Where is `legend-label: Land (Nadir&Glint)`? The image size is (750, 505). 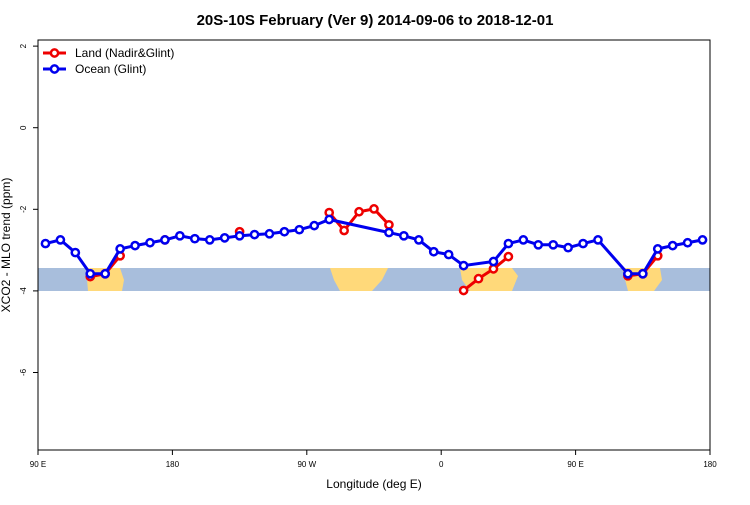 legend-label: Land (Nadir&Glint) is located at coordinates (124, 53).